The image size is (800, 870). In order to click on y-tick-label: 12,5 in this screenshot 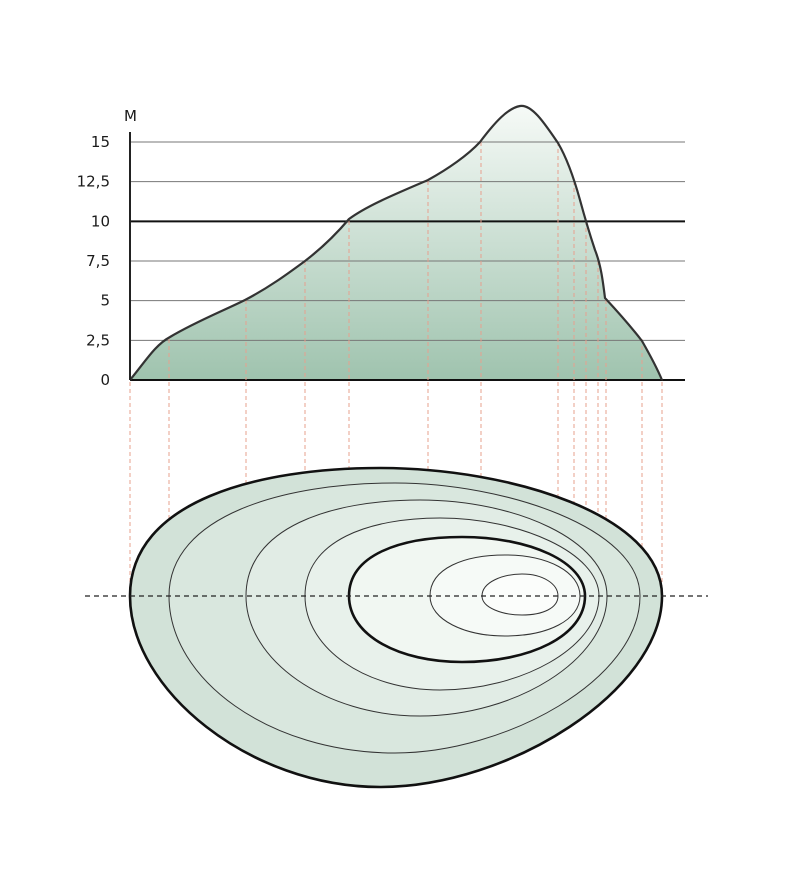, I will do `click(93, 182)`.